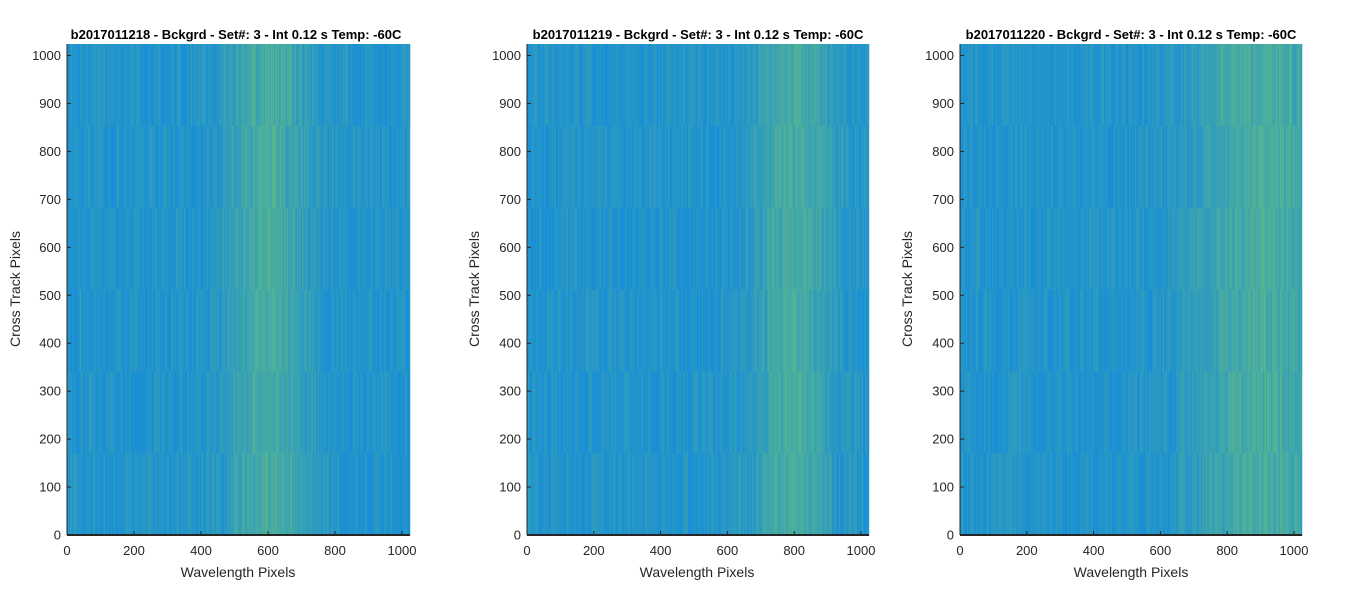 The height and width of the screenshot is (600, 1350). I want to click on panel-1-xlabel: Wavelength Pixels, so click(238, 572).